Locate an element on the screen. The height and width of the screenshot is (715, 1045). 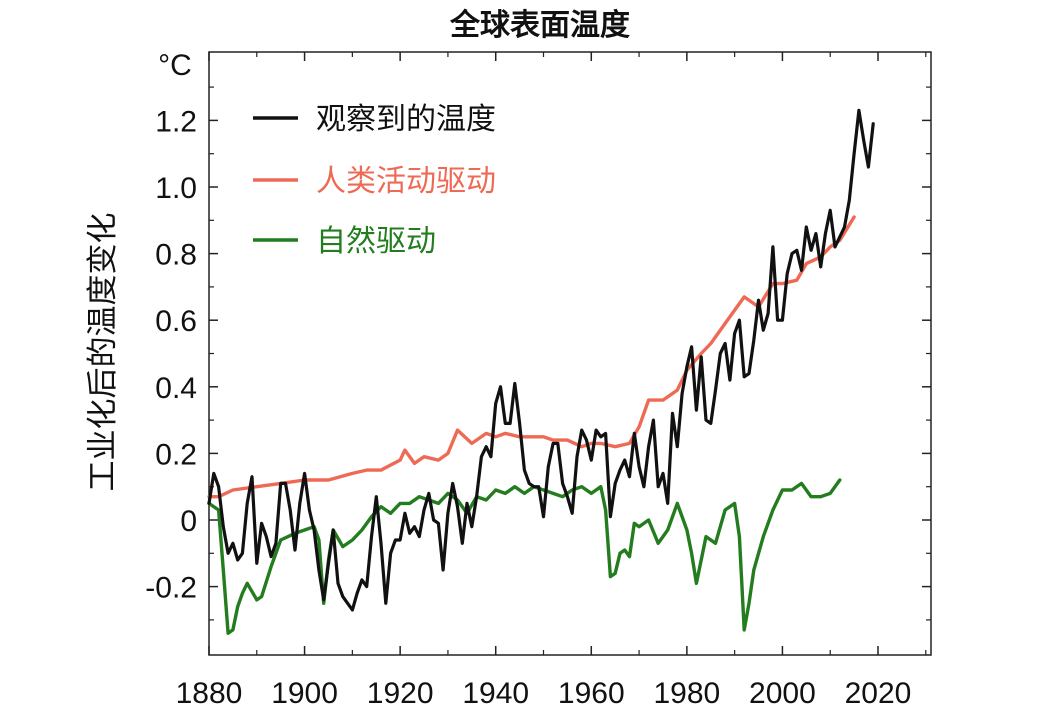
y-axis-unit: °C is located at coordinates (175, 65).